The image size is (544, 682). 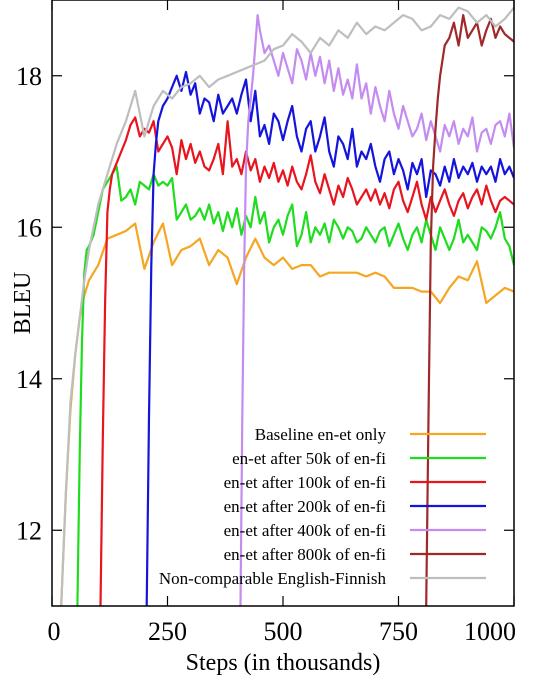 What do you see at coordinates (398, 631) in the screenshot?
I see `x-tick-label: 750` at bounding box center [398, 631].